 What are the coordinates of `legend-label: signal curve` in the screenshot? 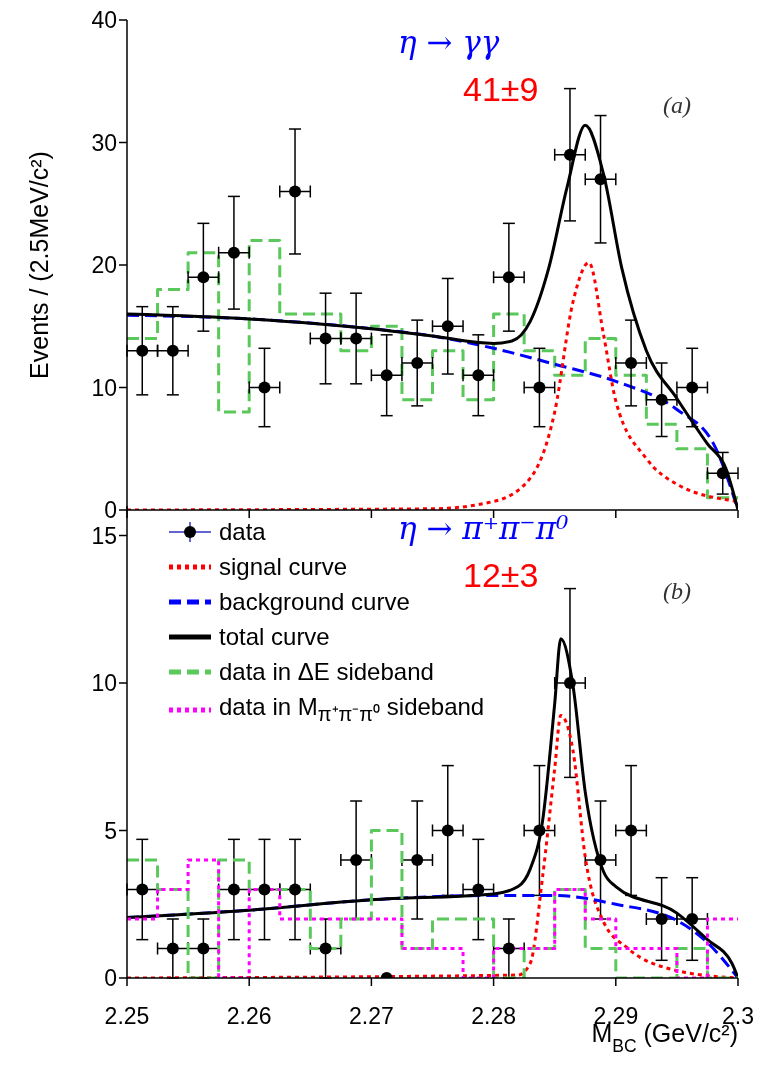 It's located at (283, 567).